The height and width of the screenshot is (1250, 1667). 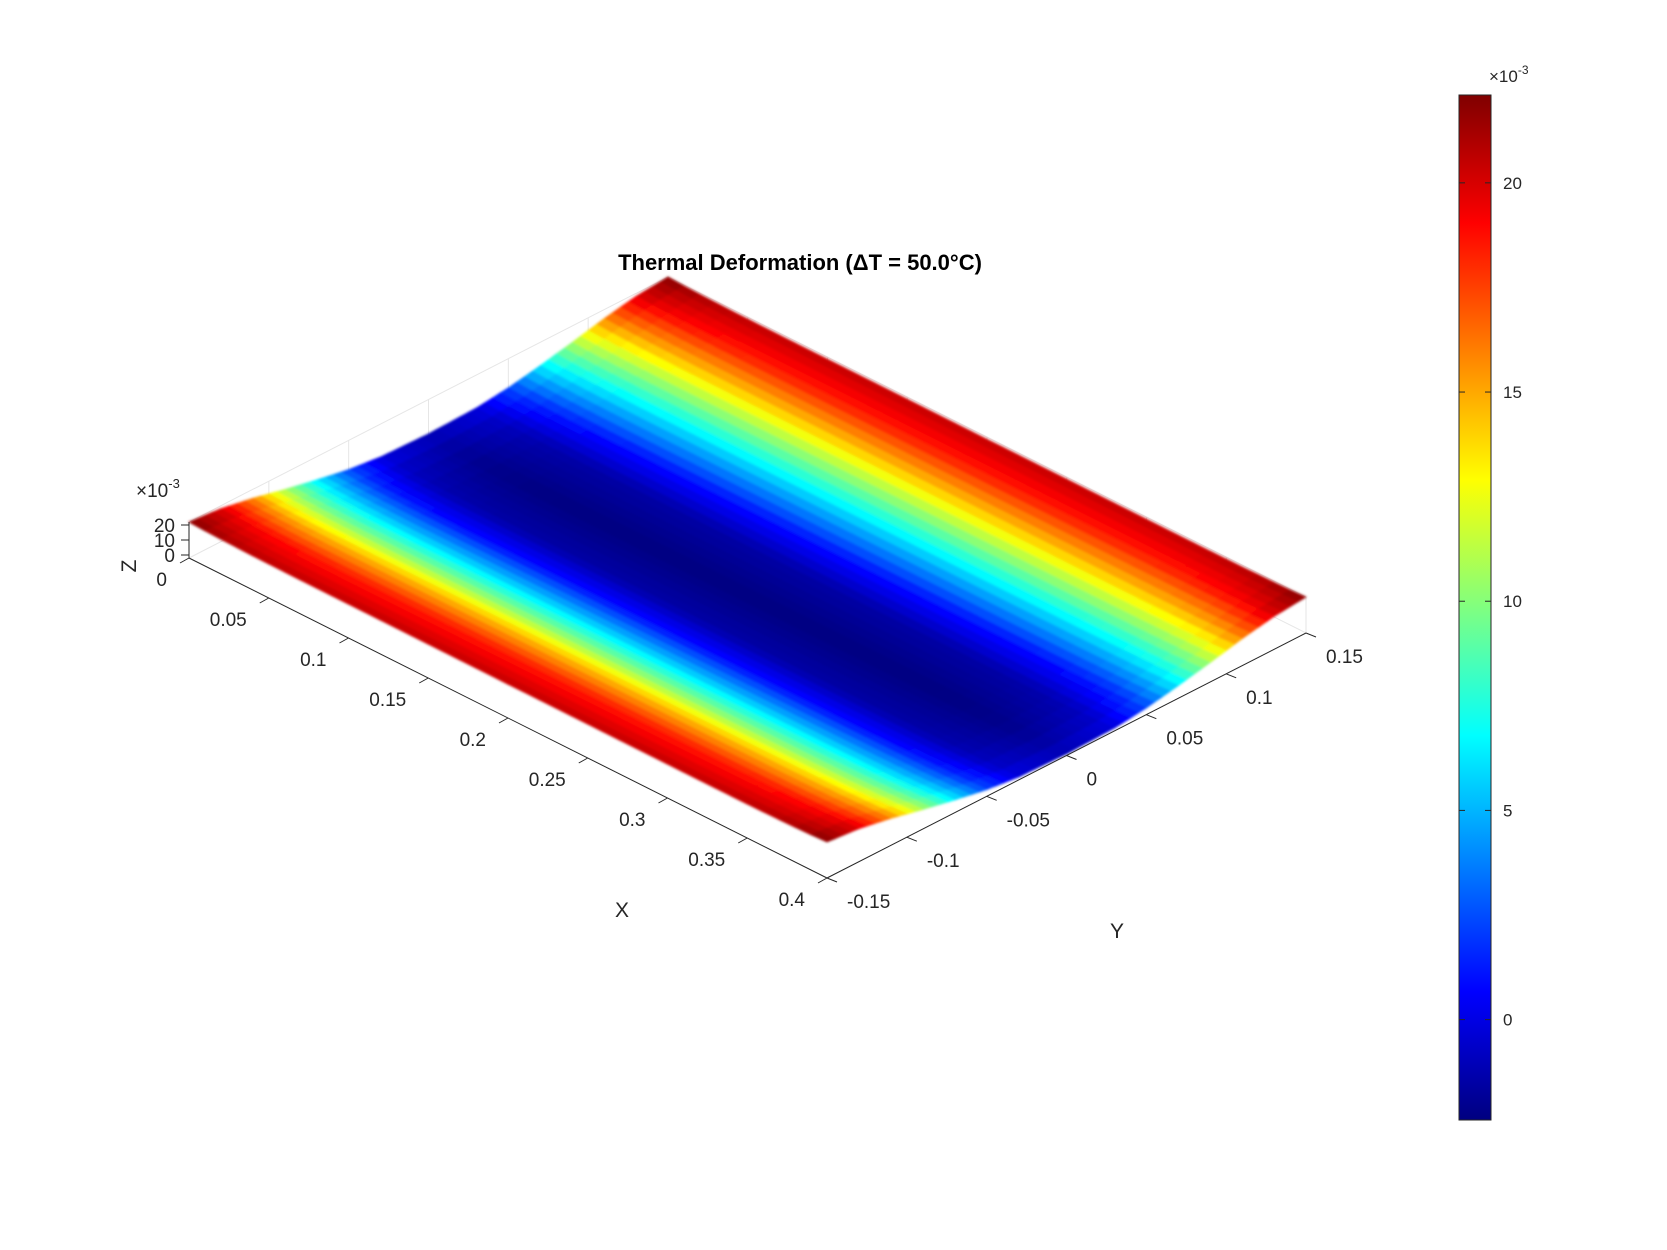 I want to click on x-tick-label: 0.3, so click(x=632, y=820).